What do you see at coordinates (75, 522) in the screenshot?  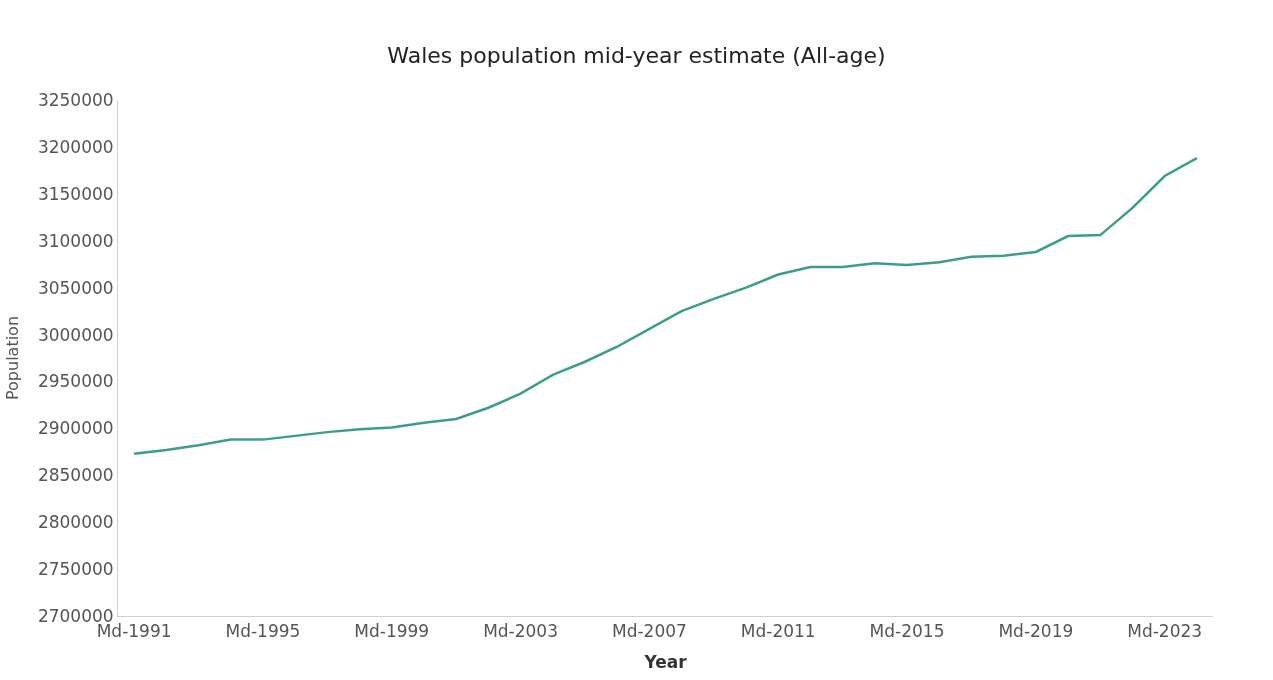 I see `y-tick-label: 2800000` at bounding box center [75, 522].